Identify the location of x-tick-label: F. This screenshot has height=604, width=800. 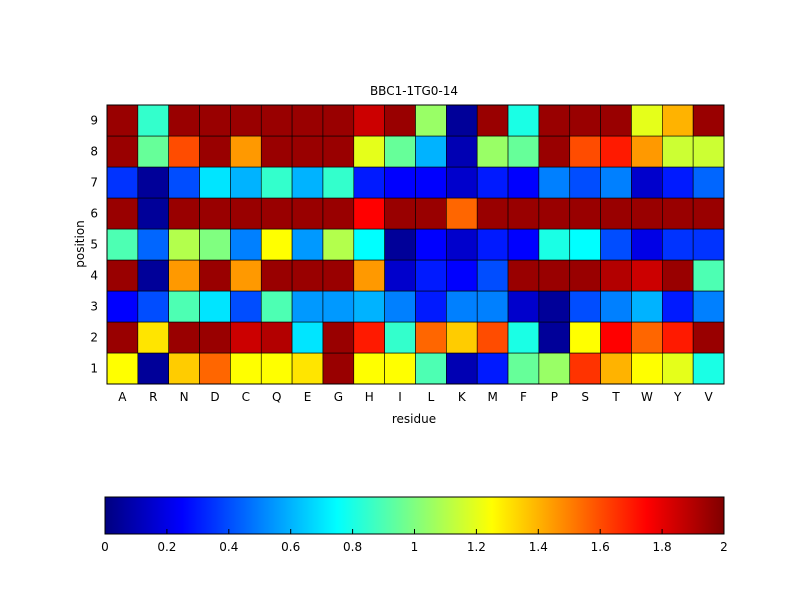
(523, 397).